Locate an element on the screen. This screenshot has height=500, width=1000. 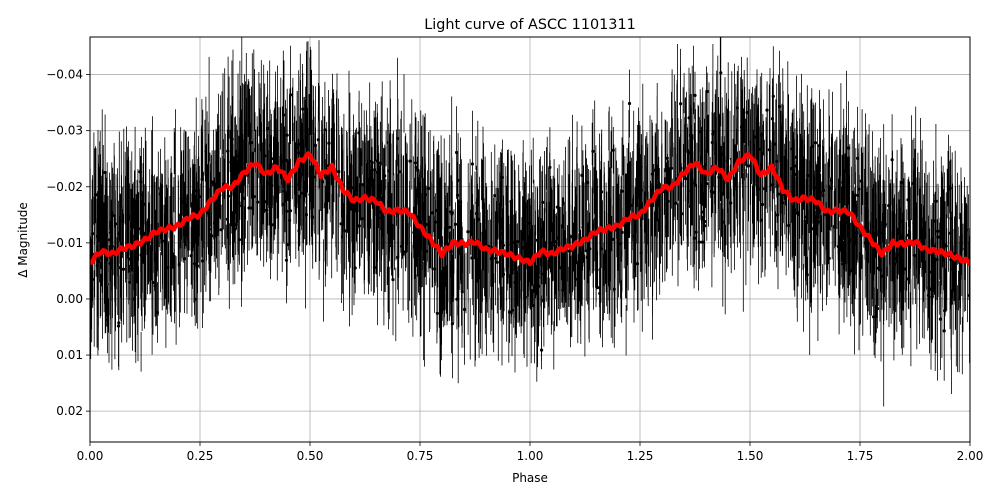
y-tick-label: 0.02 is located at coordinates (69, 411).